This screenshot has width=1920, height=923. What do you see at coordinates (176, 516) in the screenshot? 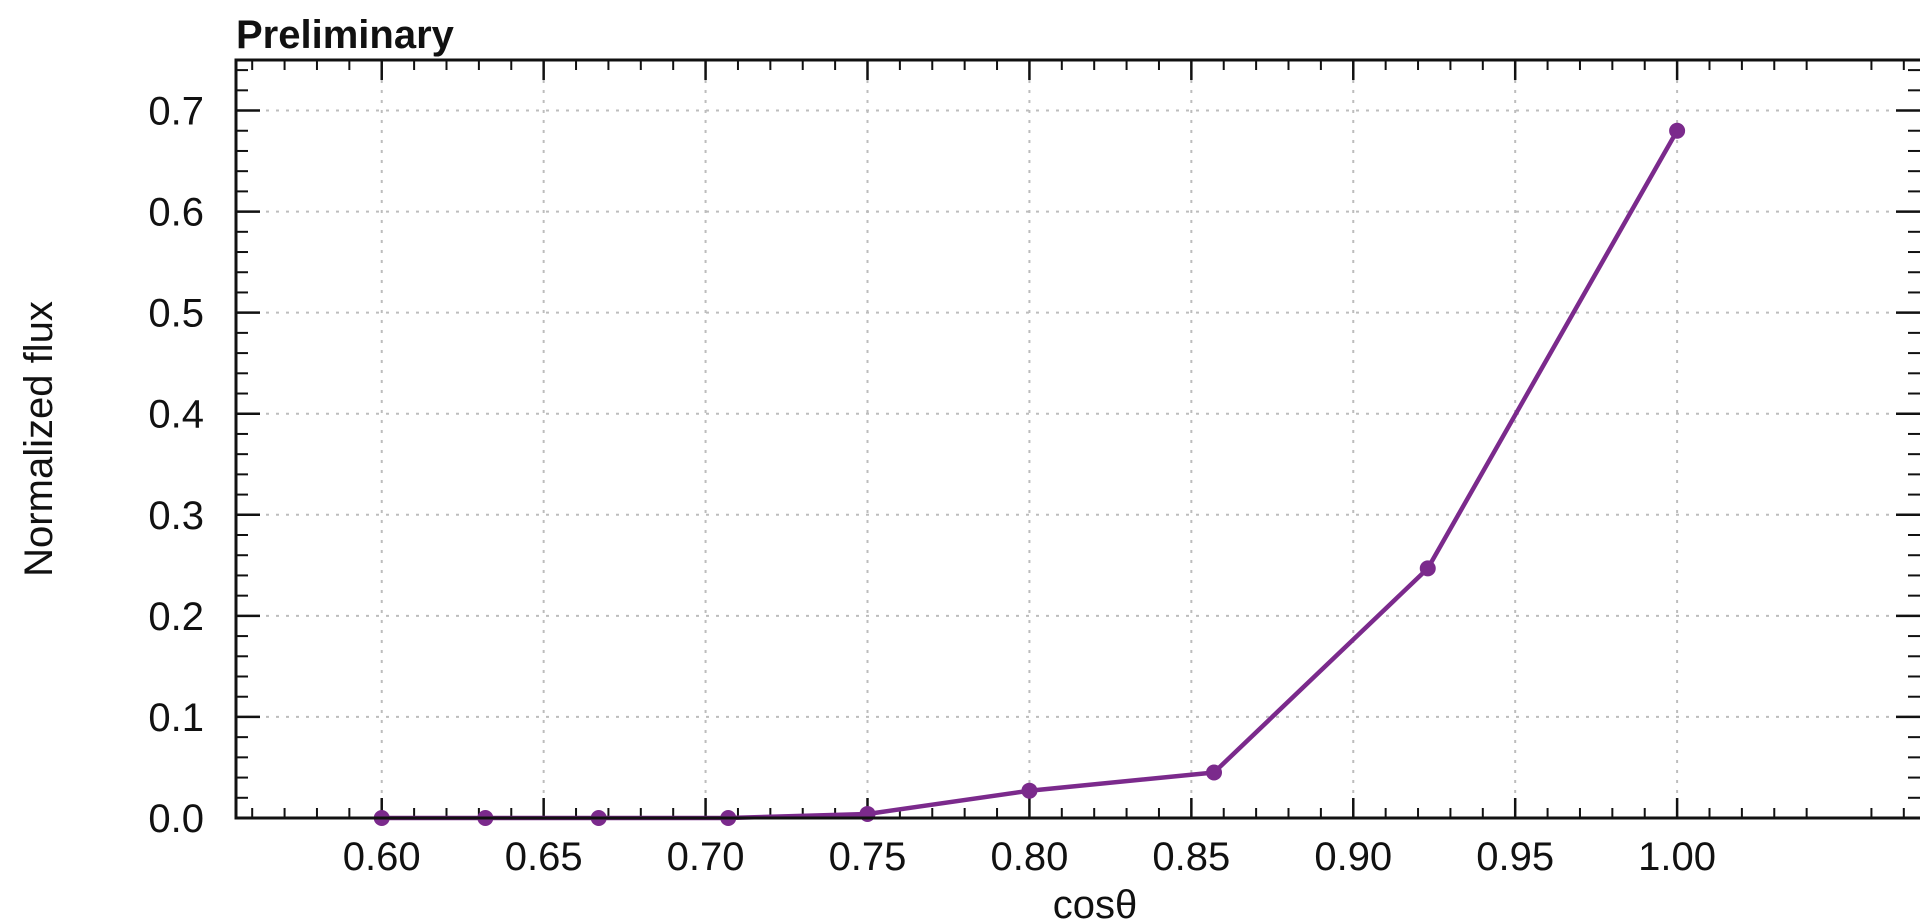
I see `y-tick-label: 0.3` at bounding box center [176, 516].